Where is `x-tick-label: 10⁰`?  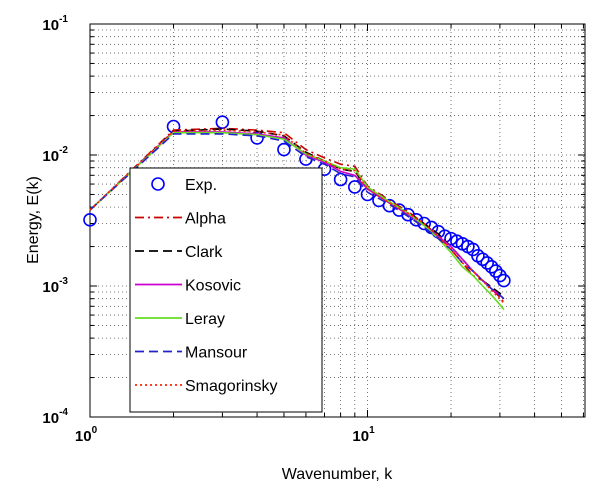
x-tick-label: 10⁰ is located at coordinates (86, 435).